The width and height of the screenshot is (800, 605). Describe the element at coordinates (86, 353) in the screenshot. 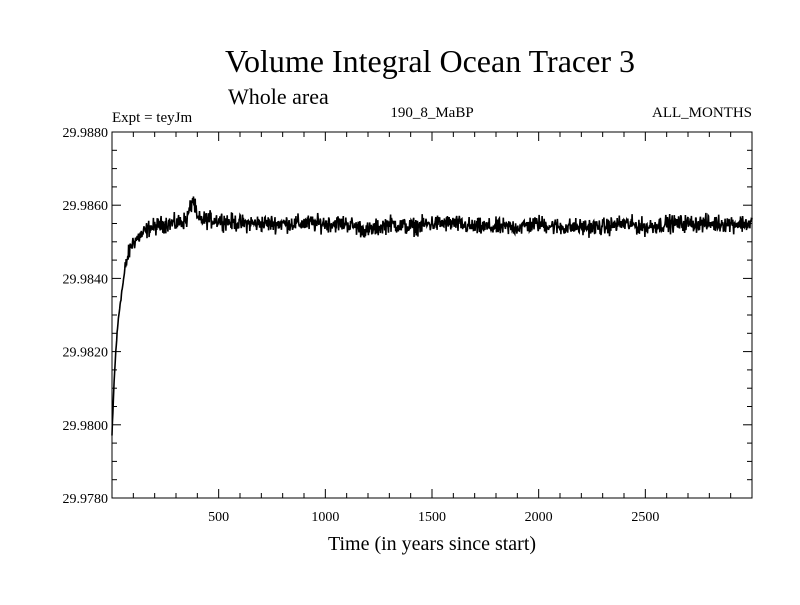

I see `y-tick-label: 29.9820` at that location.